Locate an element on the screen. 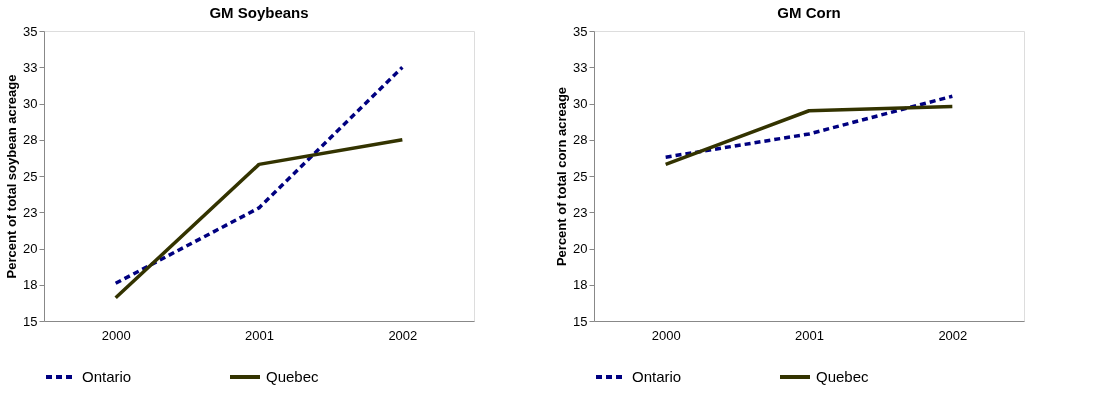 The width and height of the screenshot is (1101, 410). y-axis-title: Percent of total soybean acreage is located at coordinates (12, 176).